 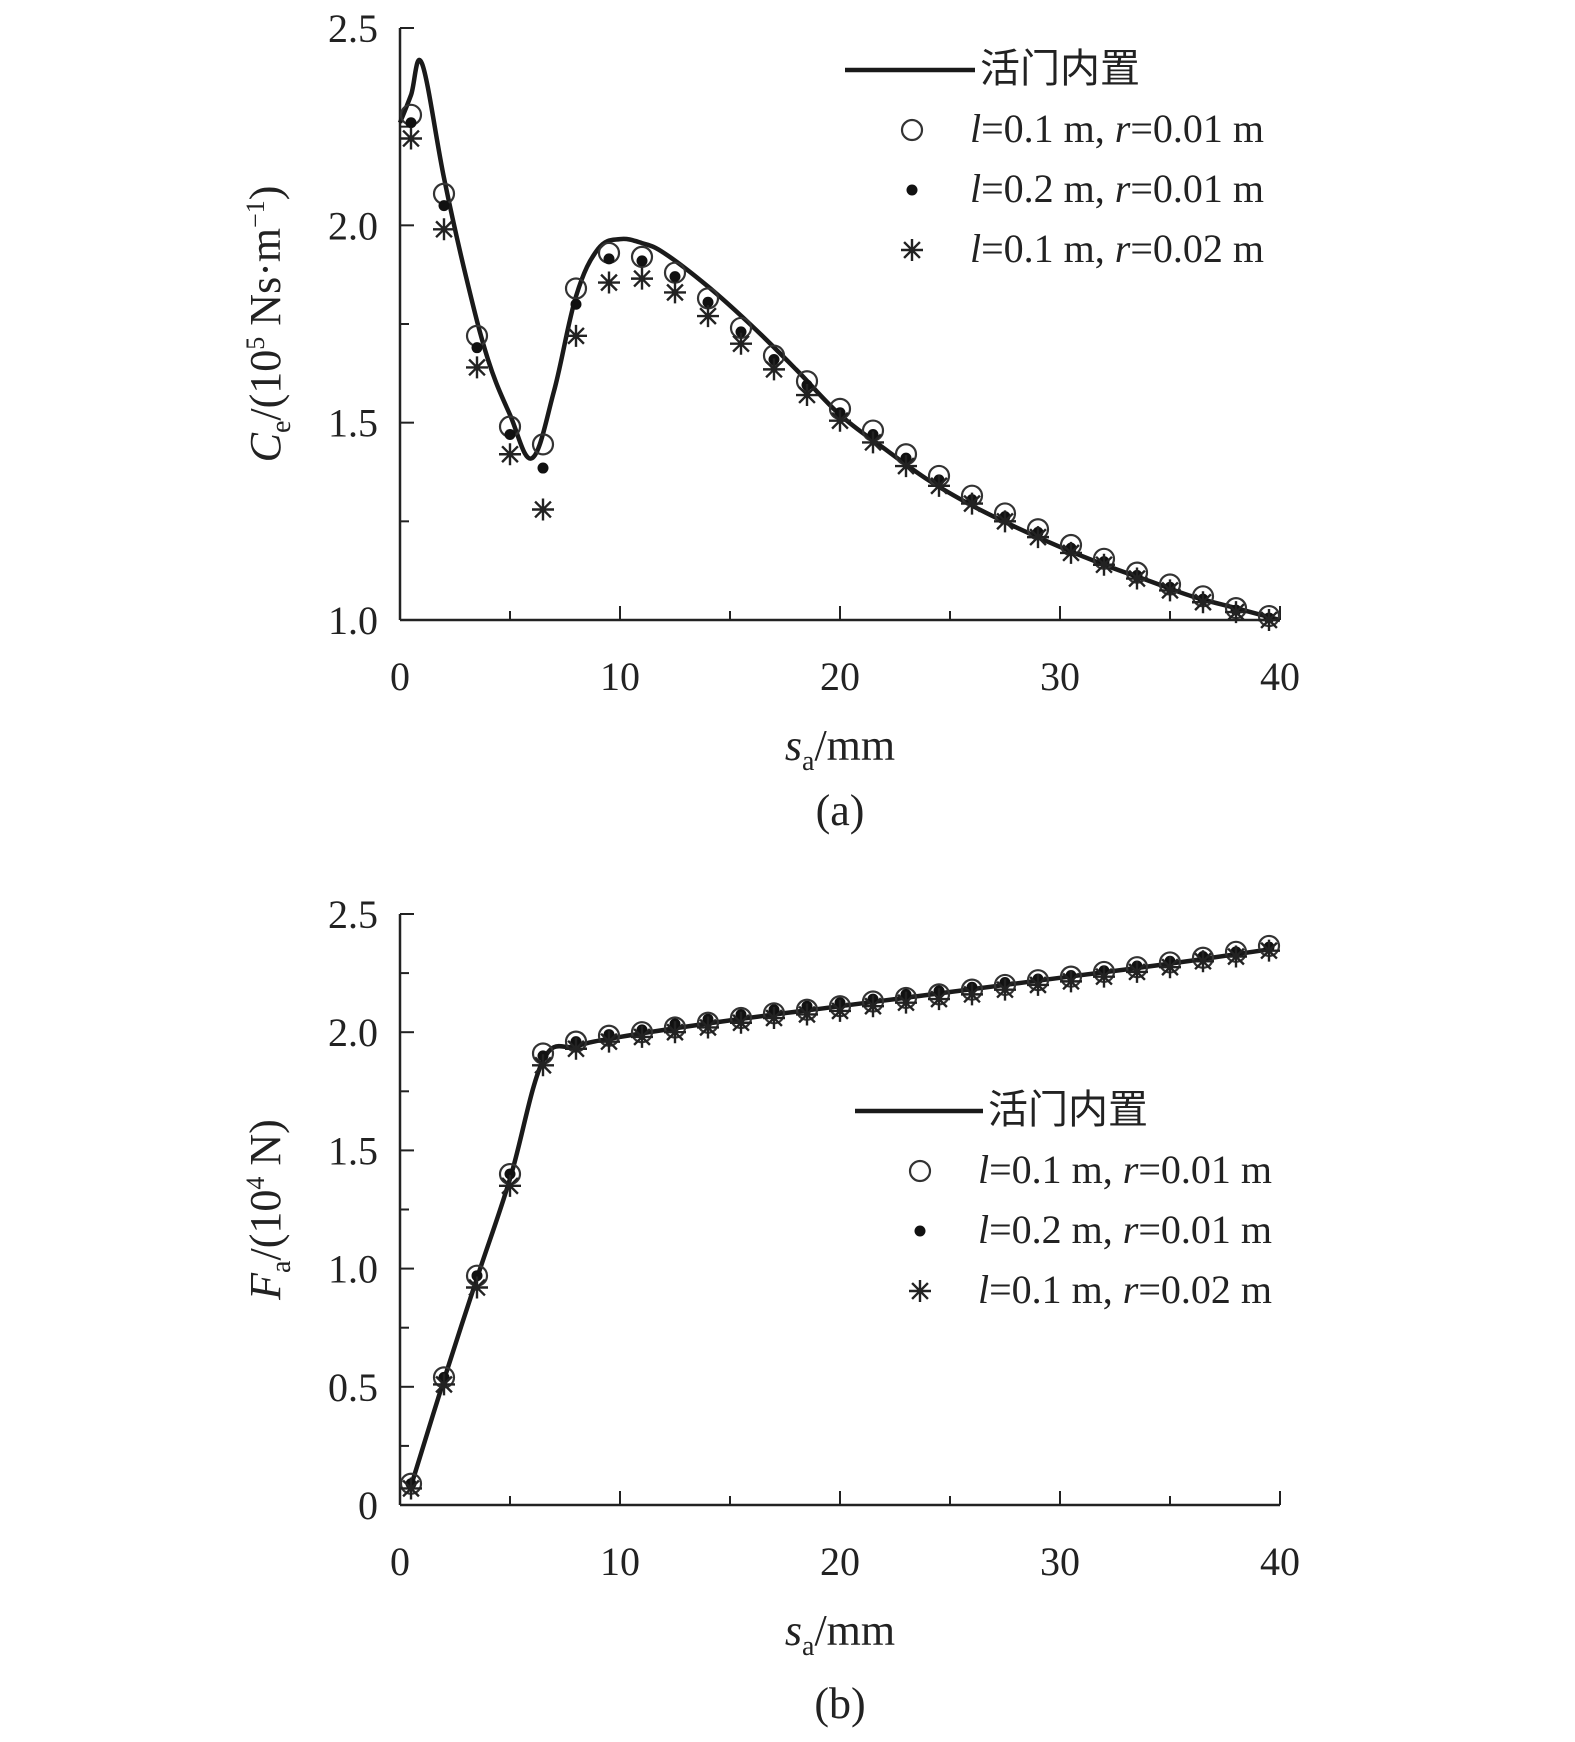 I want to click on x-tick-label: 20, so click(x=840, y=1561).